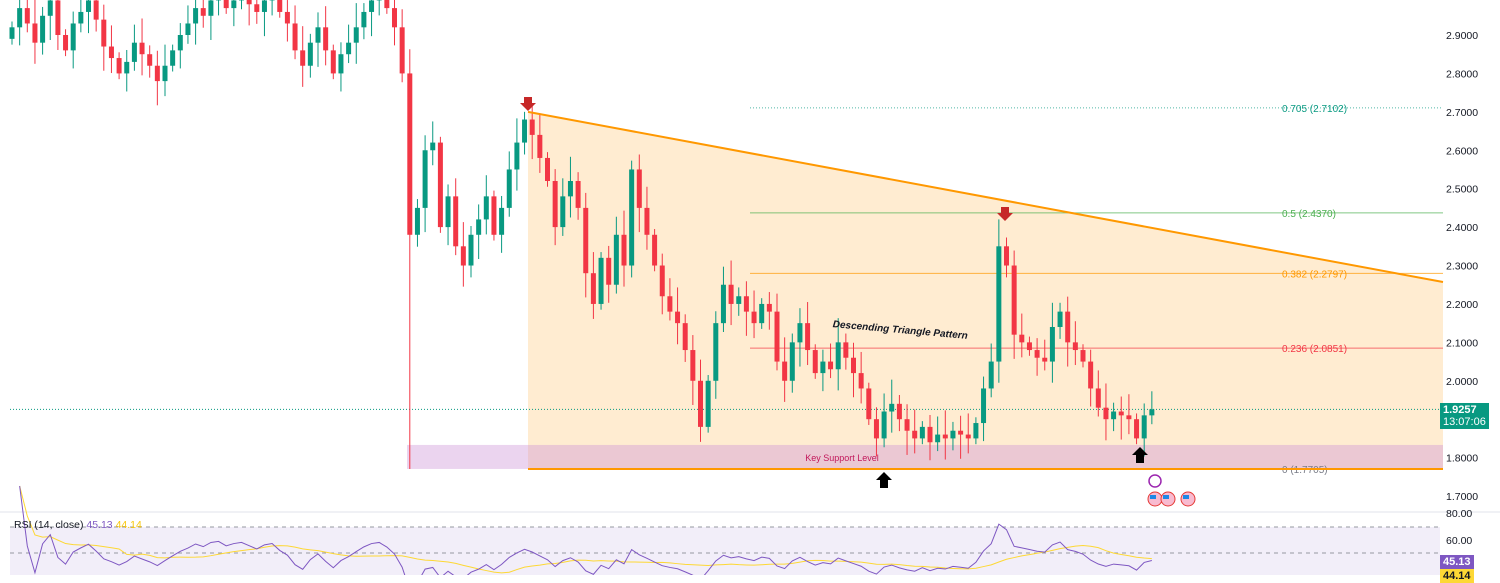 Image resolution: width=1500 pixels, height=583 pixels. Describe the element at coordinates (842, 458) in the screenshot. I see `support-label: Key Support Level` at that location.